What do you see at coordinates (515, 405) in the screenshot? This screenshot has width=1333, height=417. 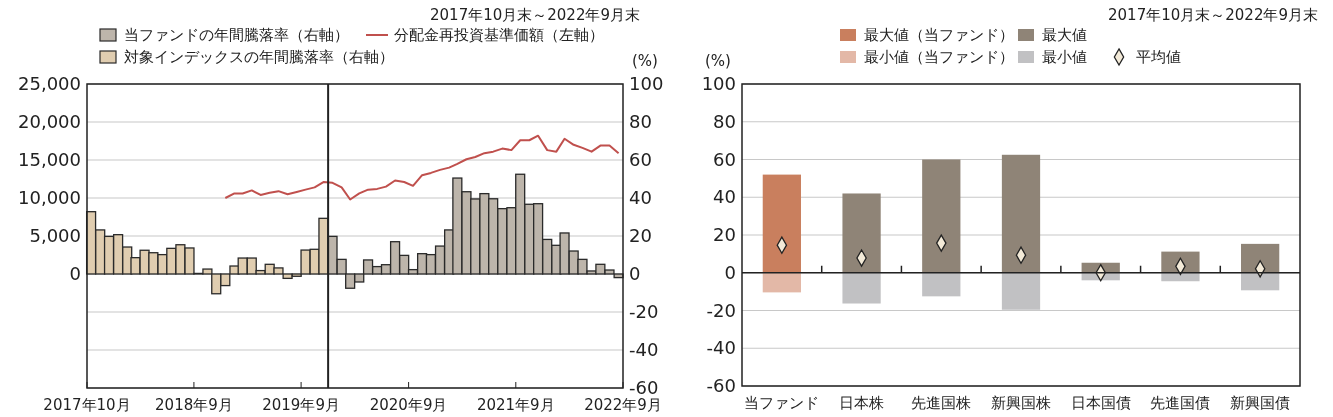 I see `x-tick-label: 2021年9月` at bounding box center [515, 405].